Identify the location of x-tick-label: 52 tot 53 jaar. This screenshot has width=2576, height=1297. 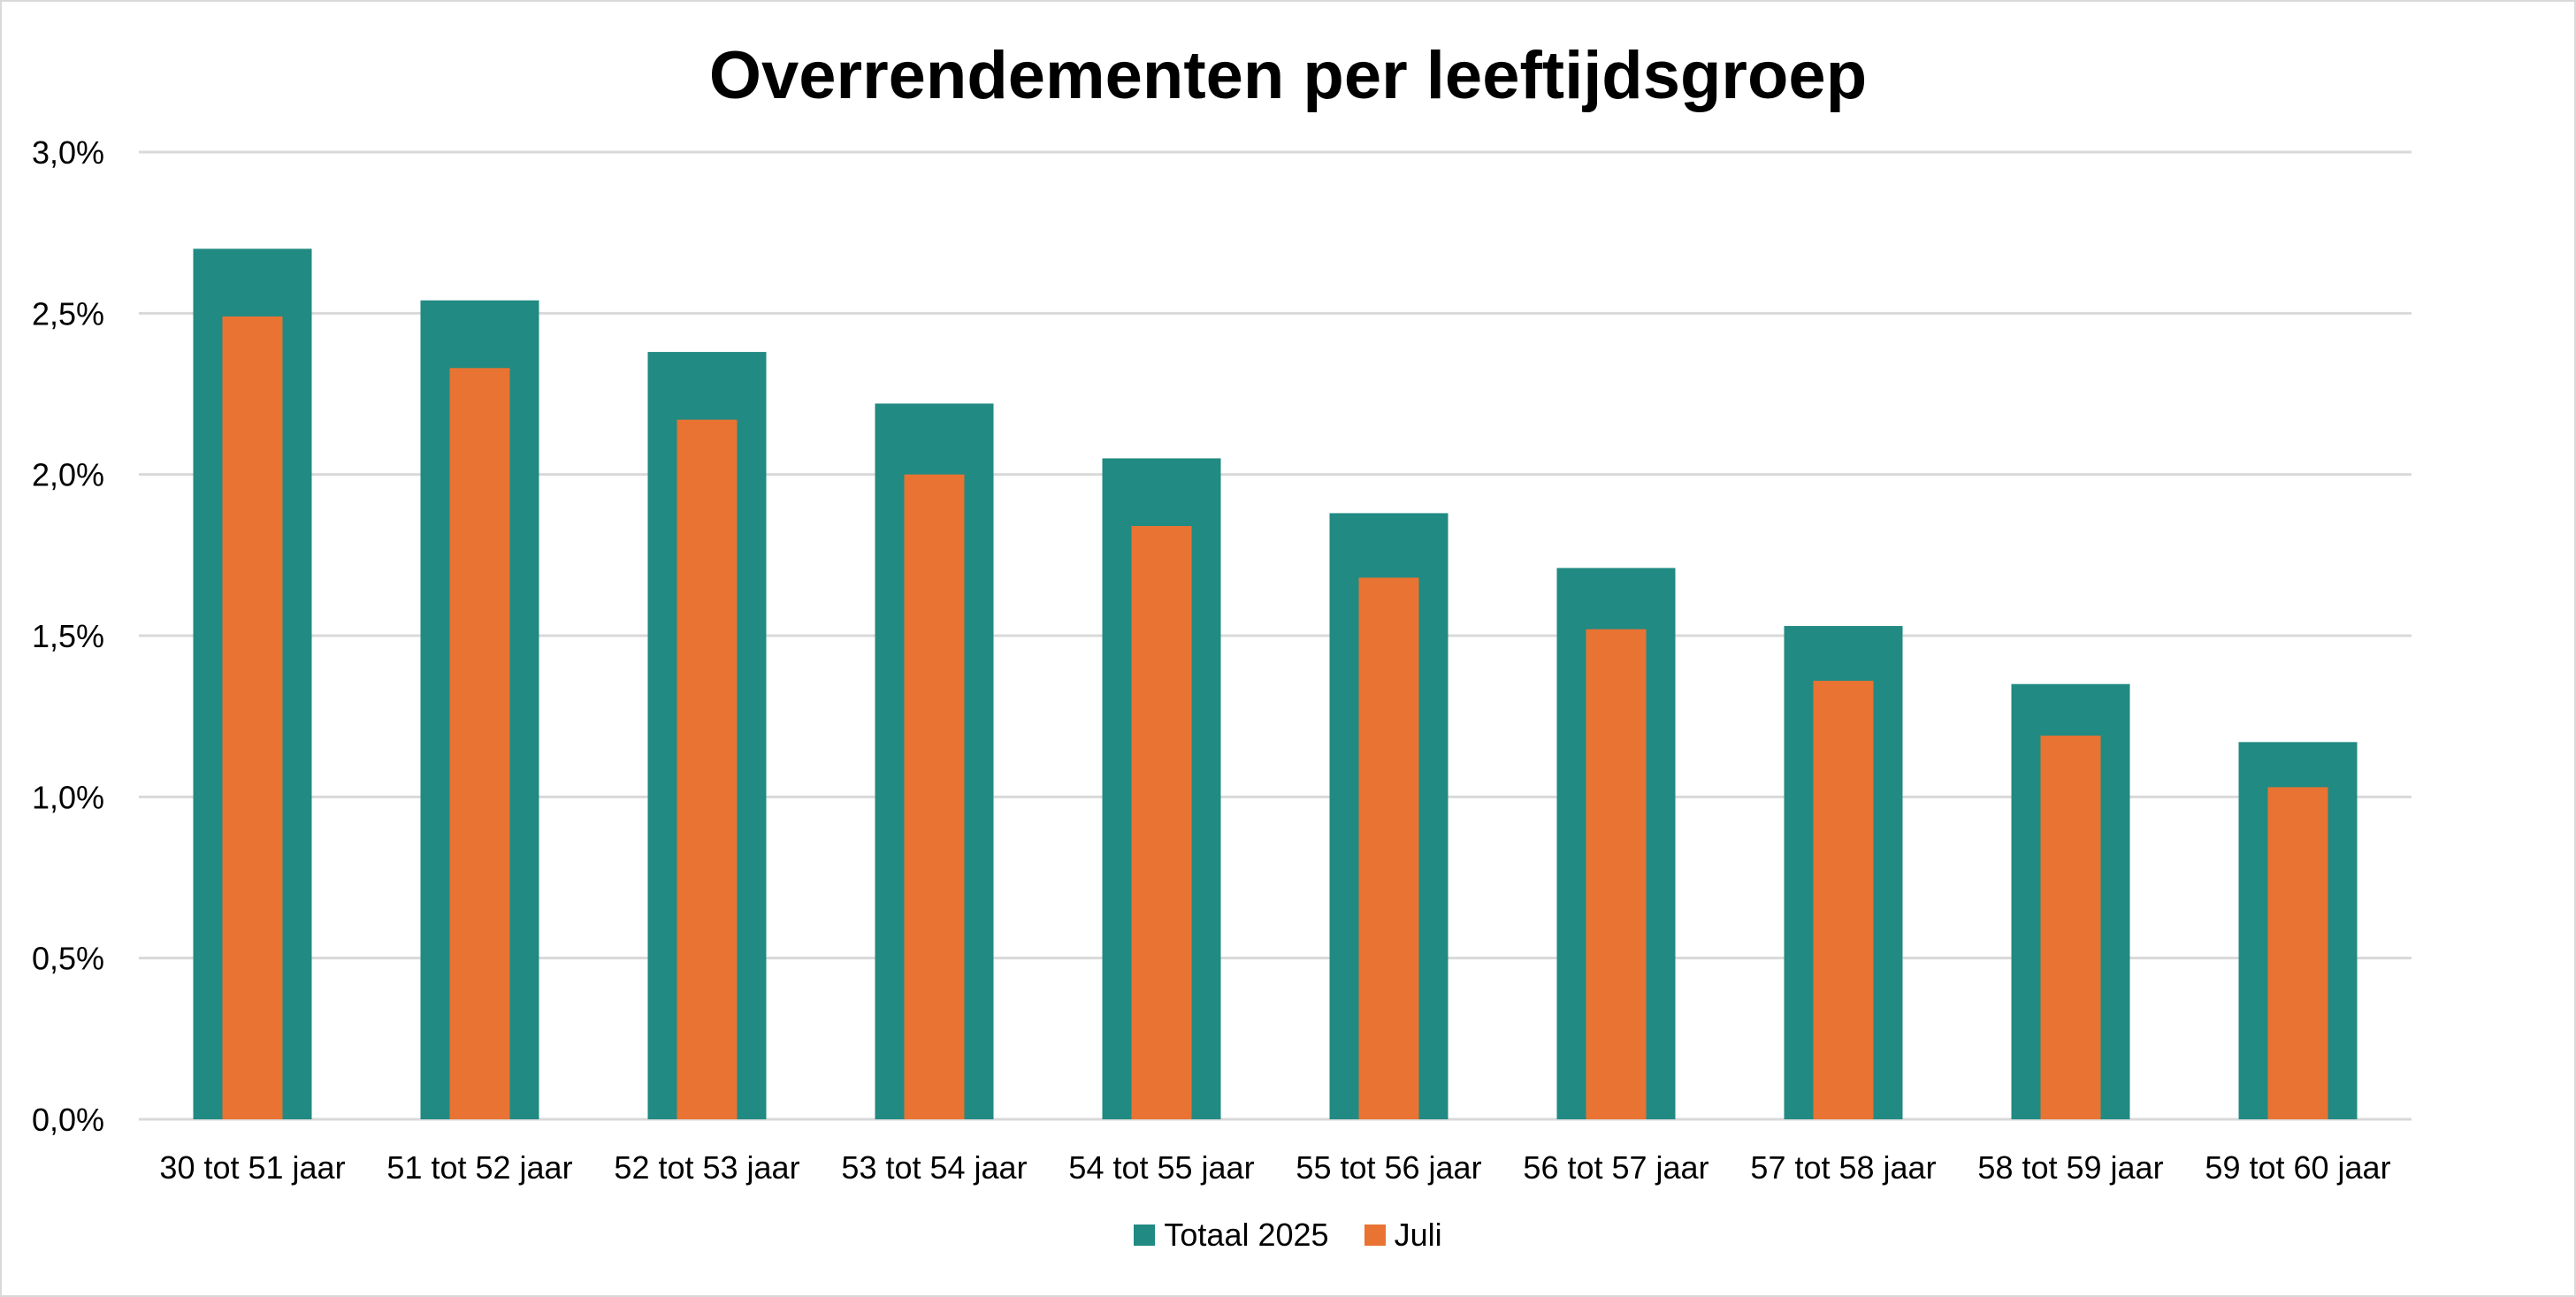
(707, 1167).